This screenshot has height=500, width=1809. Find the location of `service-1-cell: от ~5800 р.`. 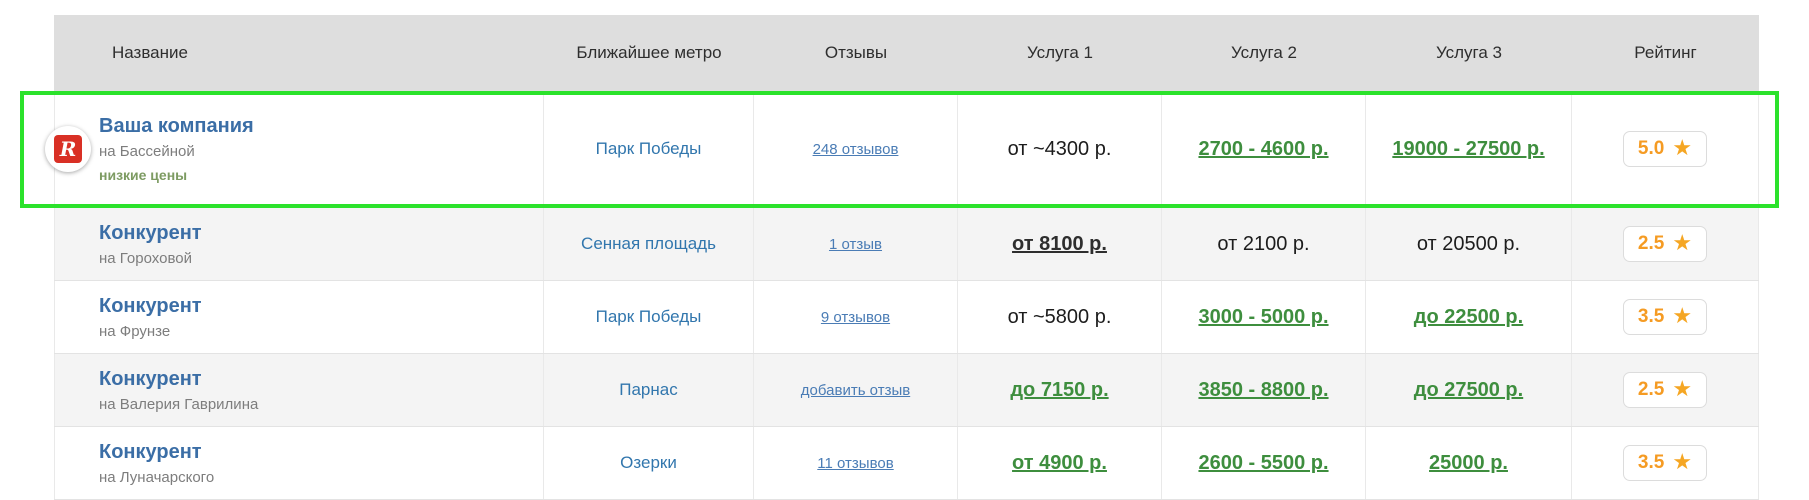

service-1-cell: от ~5800 р. is located at coordinates (1060, 317).